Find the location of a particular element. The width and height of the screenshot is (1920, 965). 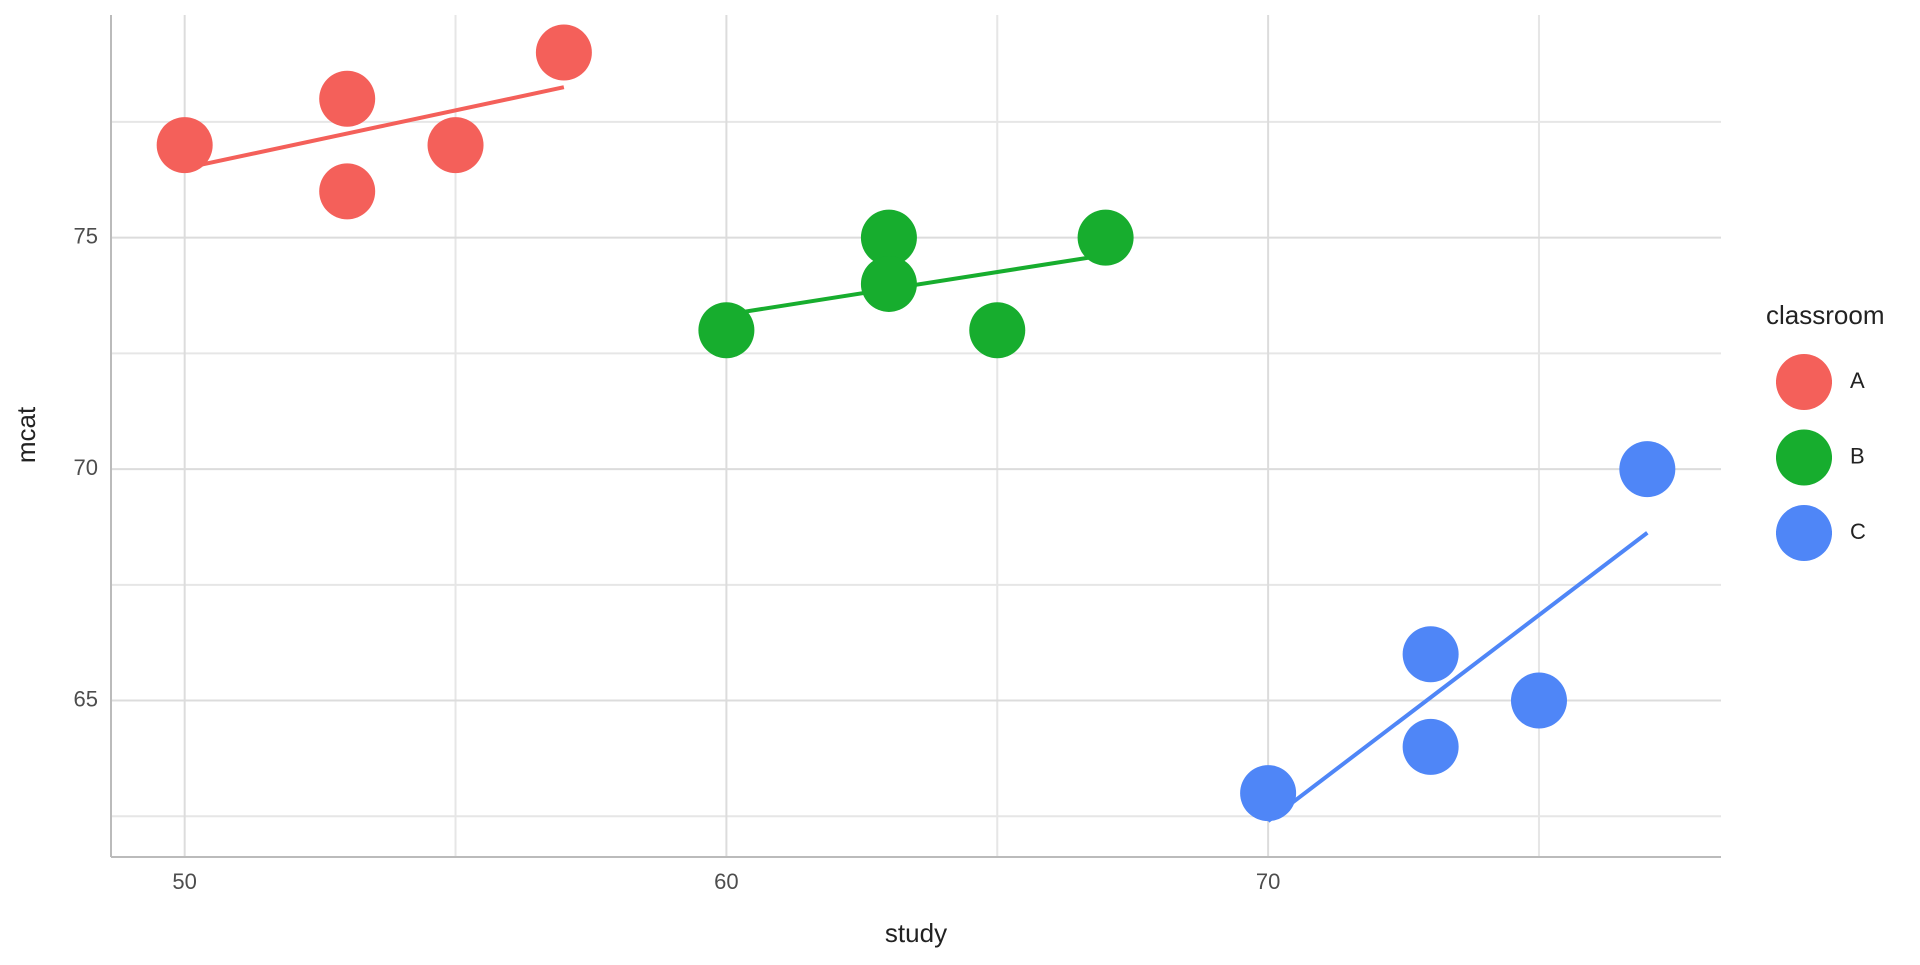

y-axis-title: mcat is located at coordinates (26, 434).